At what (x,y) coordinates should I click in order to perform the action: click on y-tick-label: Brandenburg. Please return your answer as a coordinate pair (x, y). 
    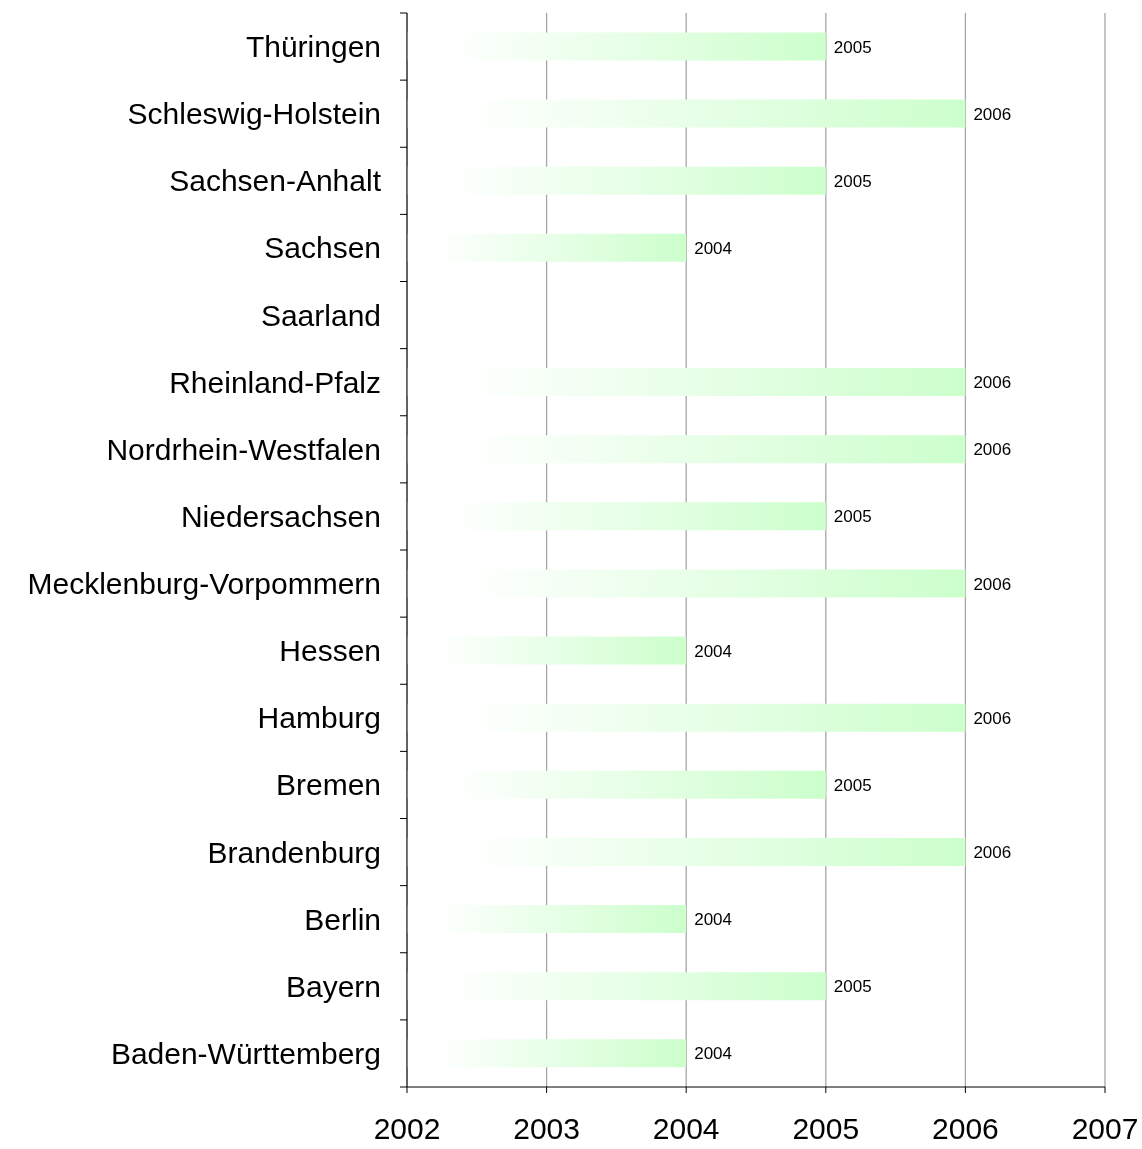
    Looking at the image, I should click on (294, 852).